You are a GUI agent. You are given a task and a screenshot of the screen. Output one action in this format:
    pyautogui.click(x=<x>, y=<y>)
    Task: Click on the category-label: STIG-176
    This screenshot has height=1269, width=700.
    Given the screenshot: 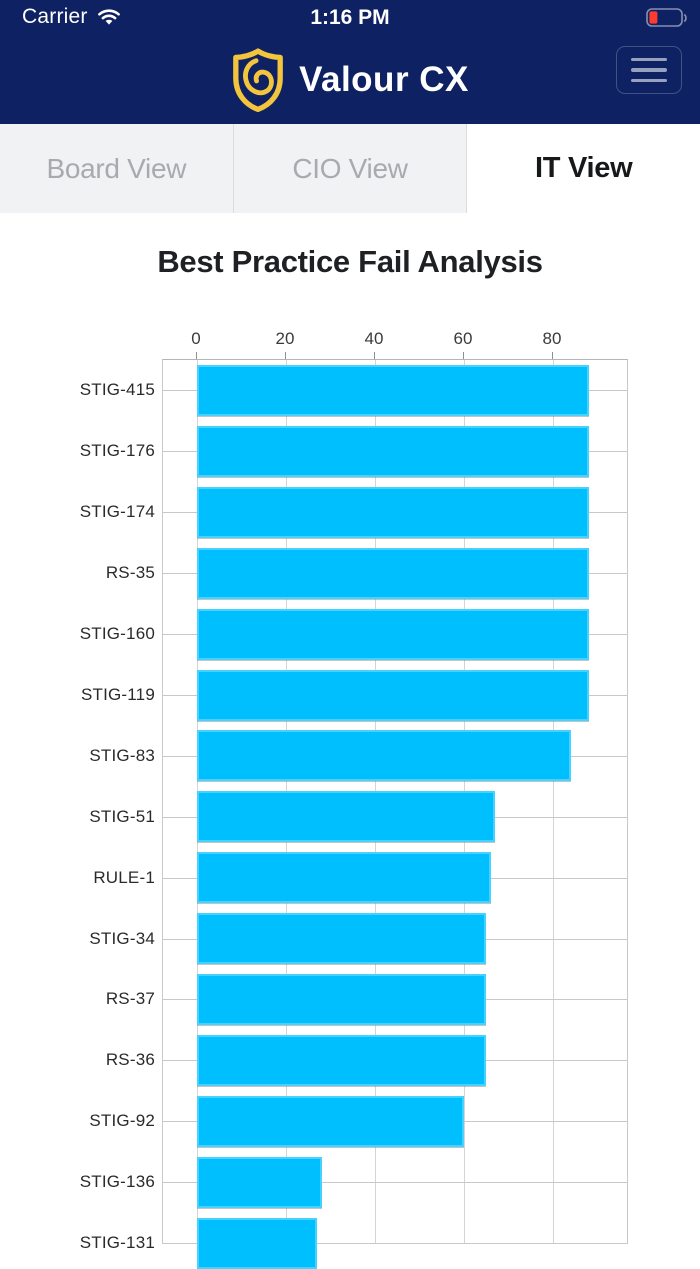 What is the action you would take?
    pyautogui.click(x=117, y=450)
    